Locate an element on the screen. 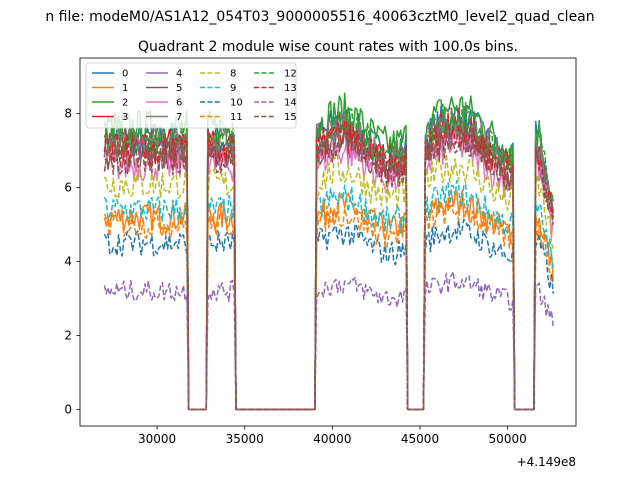 The image size is (640, 480). legend-label: 13 is located at coordinates (290, 88).